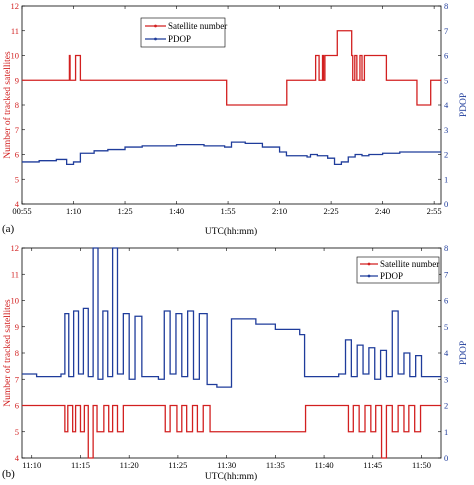 The width and height of the screenshot is (474, 485). I want to click on series-line-pdop, so click(231, 153).